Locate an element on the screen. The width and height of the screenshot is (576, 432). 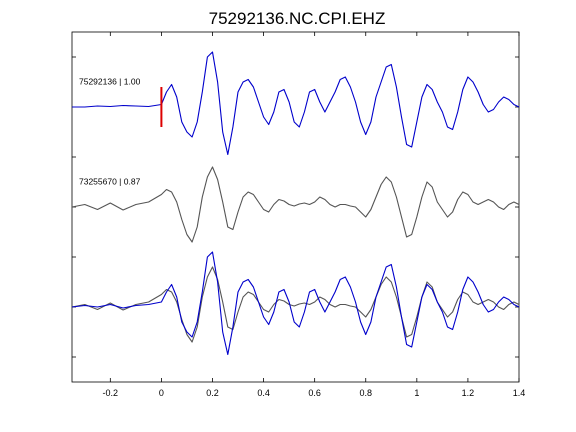
chart-title: 75292136.NC.CPI.EHZ is located at coordinates (297, 18).